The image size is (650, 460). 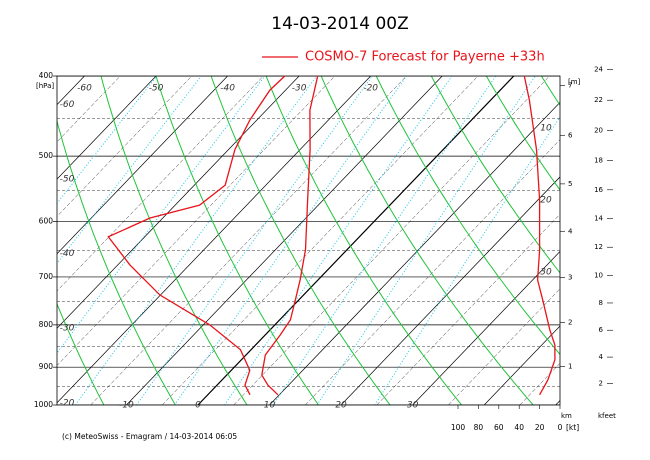 What do you see at coordinates (598, 69) in the screenshot?
I see `feet-tick-label: 24` at bounding box center [598, 69].